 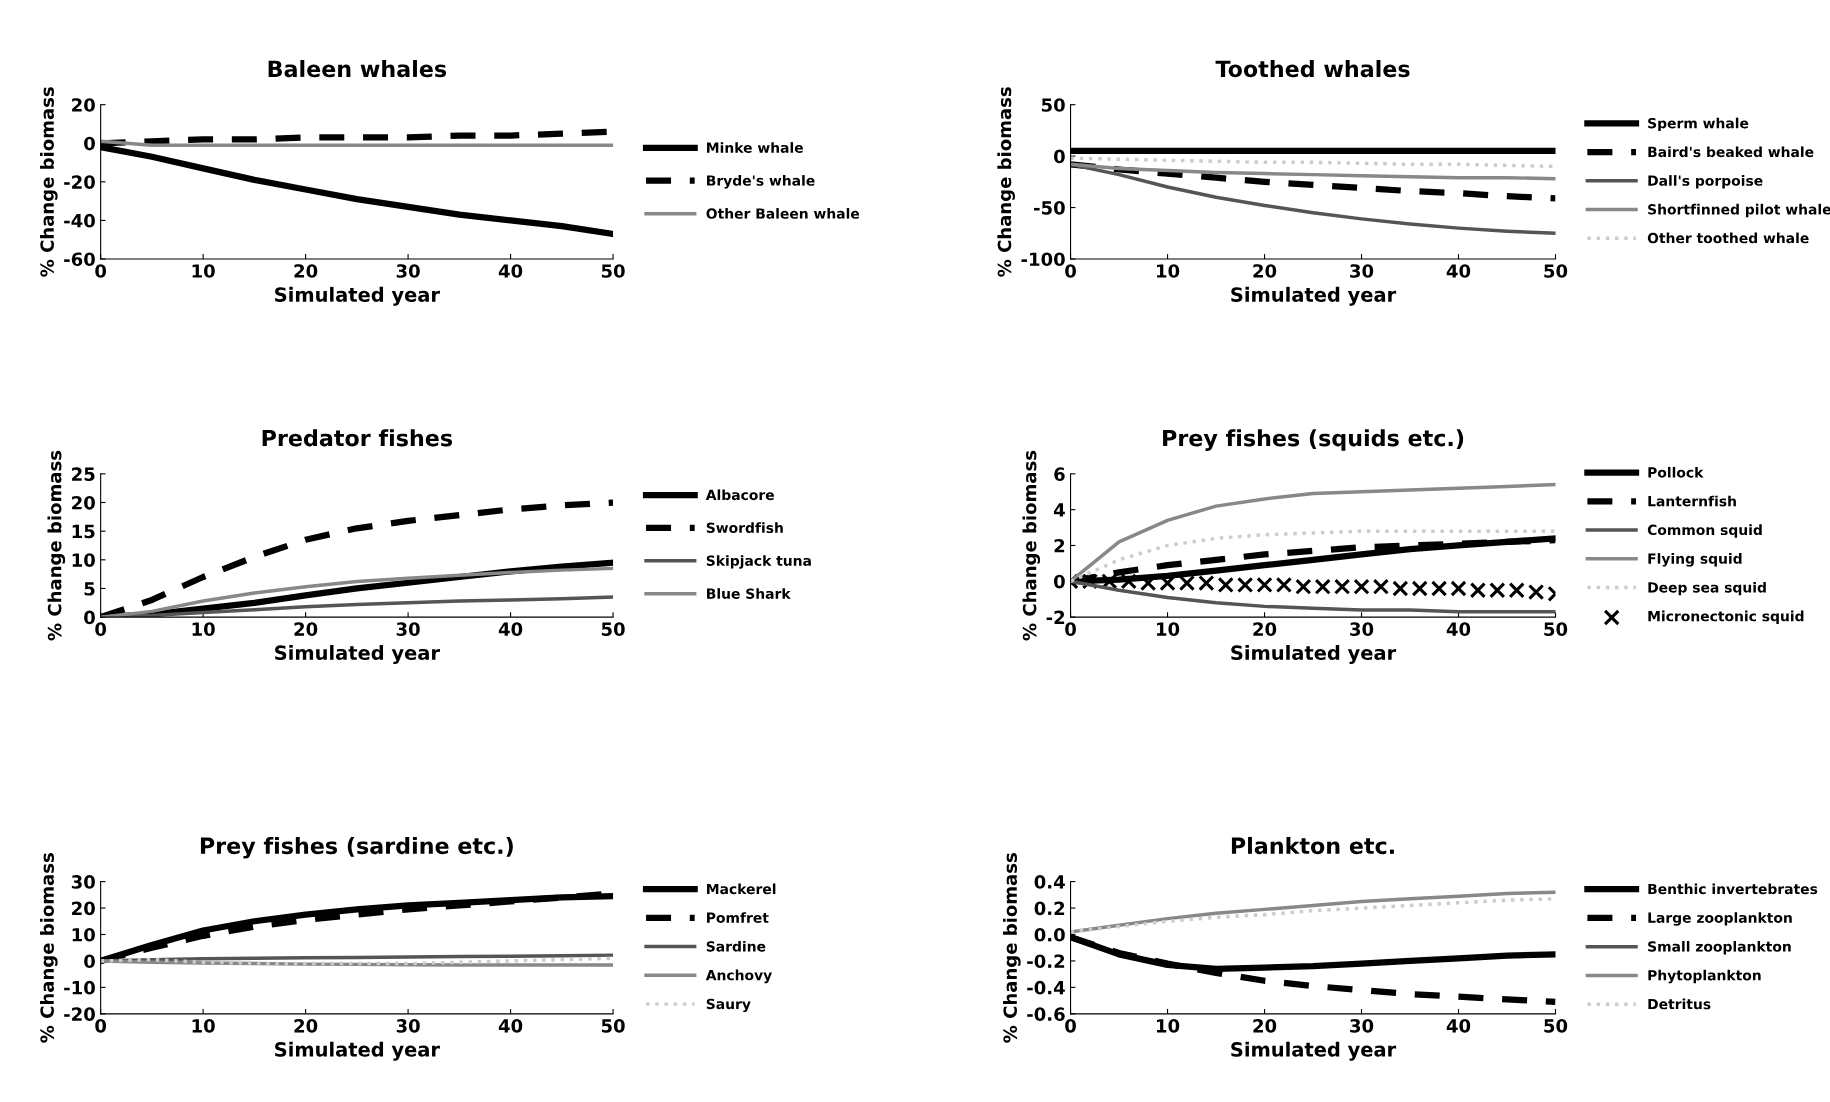 I want to click on legend-label: Detritus, so click(x=1679, y=1004).